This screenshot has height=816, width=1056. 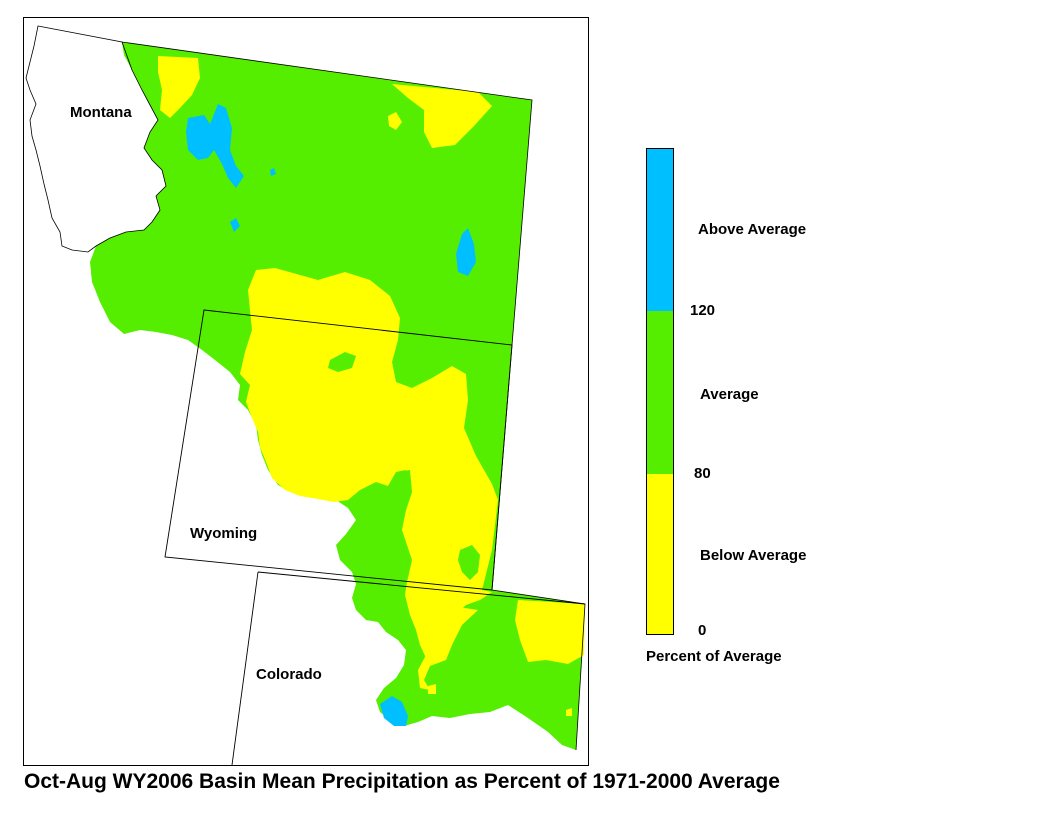 What do you see at coordinates (394, 711) in the screenshot?
I see `above-average-colorado` at bounding box center [394, 711].